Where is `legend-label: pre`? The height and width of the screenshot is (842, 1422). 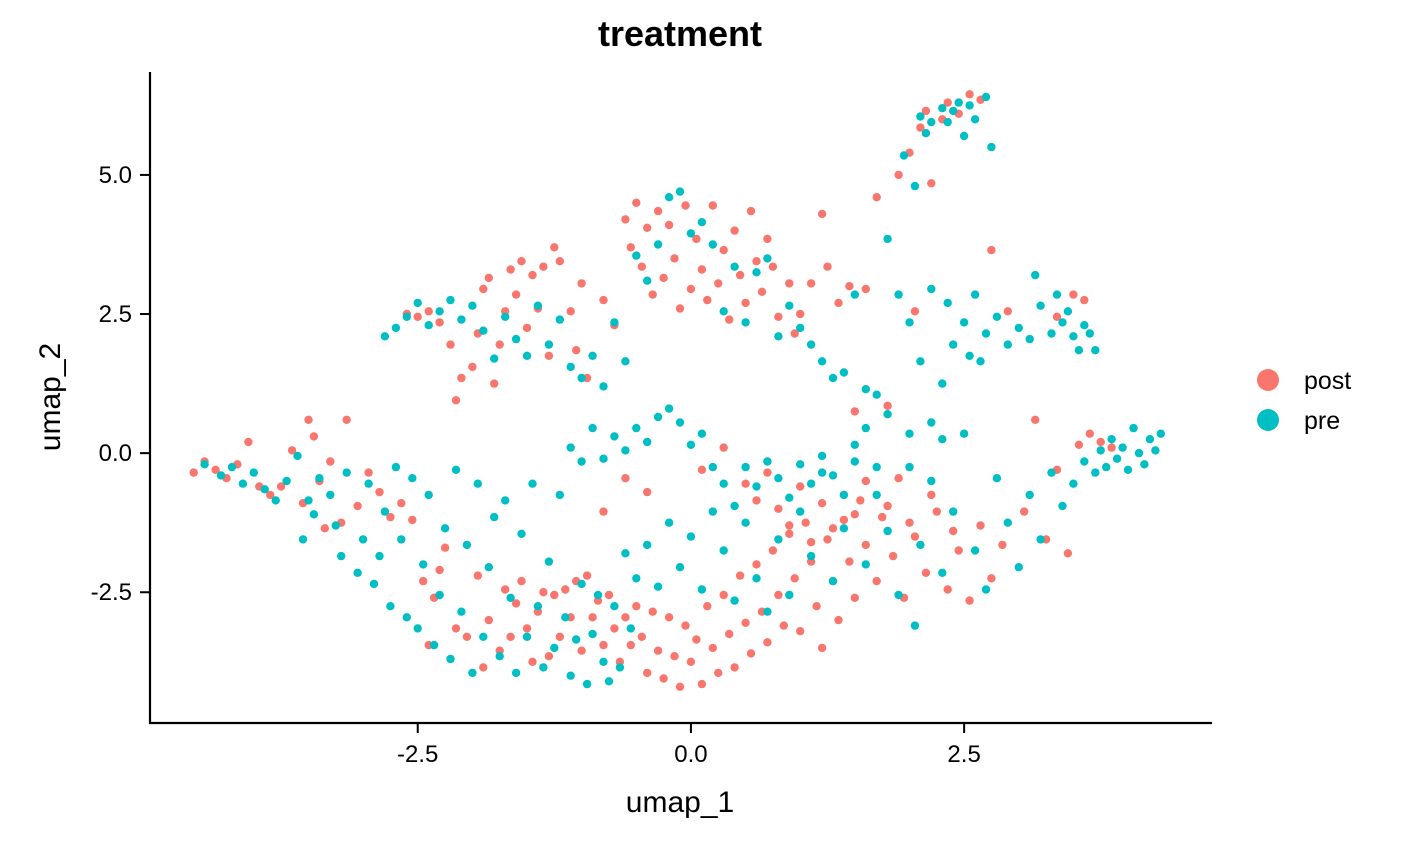 legend-label: pre is located at coordinates (1322, 421).